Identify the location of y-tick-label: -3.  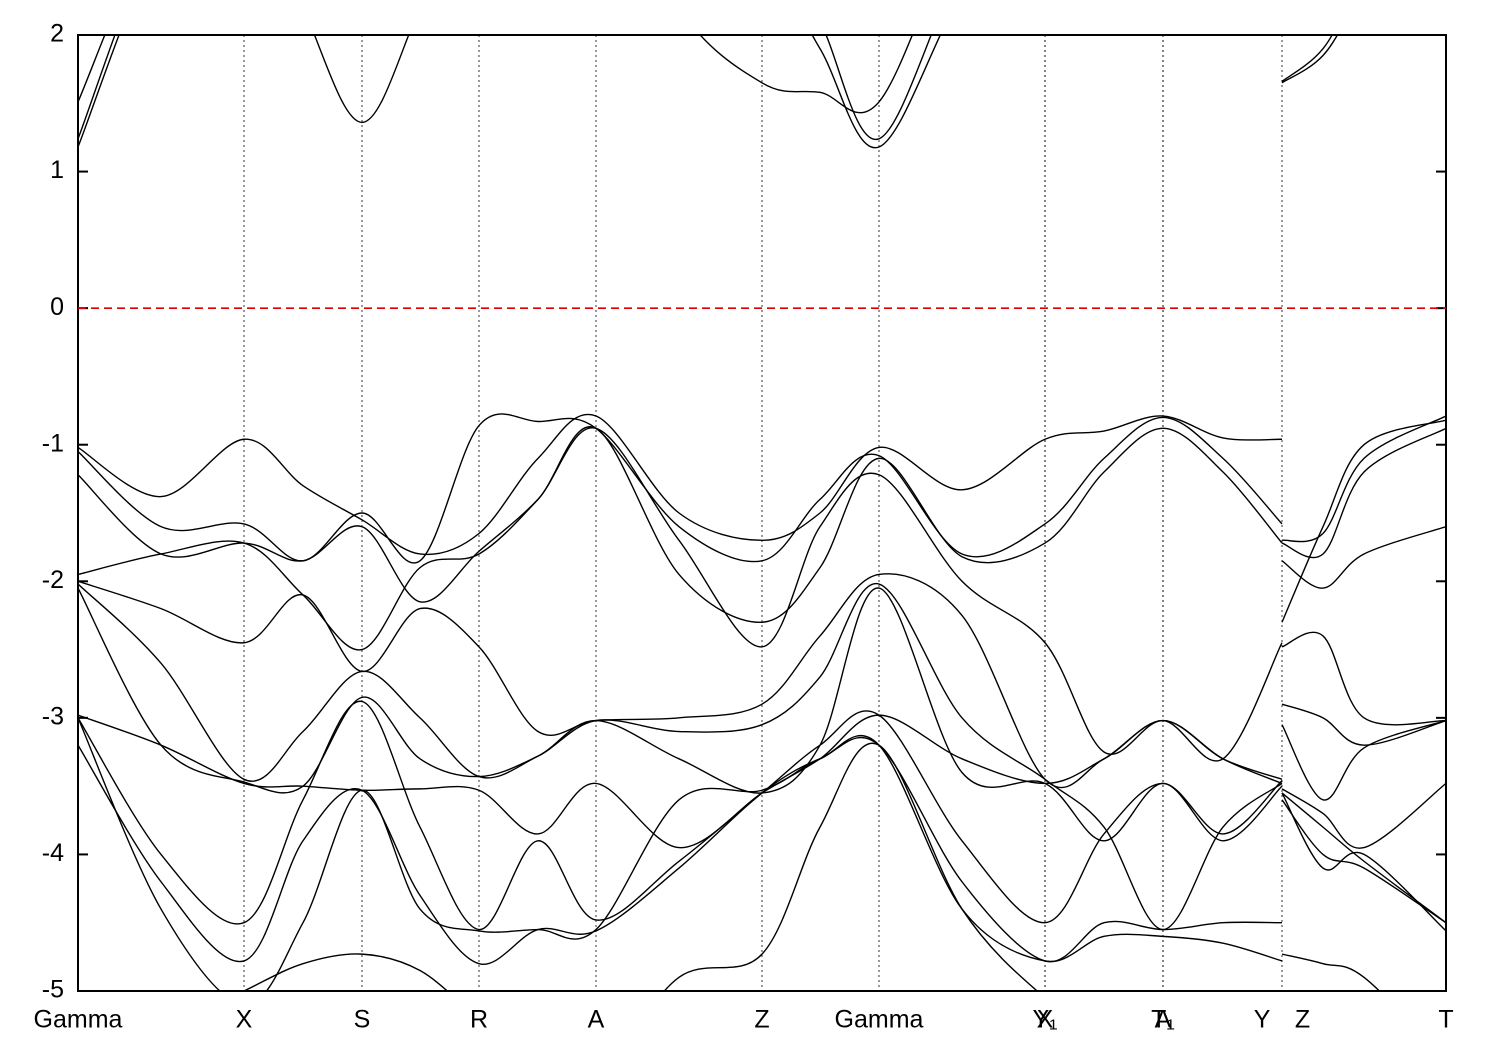
(53, 716).